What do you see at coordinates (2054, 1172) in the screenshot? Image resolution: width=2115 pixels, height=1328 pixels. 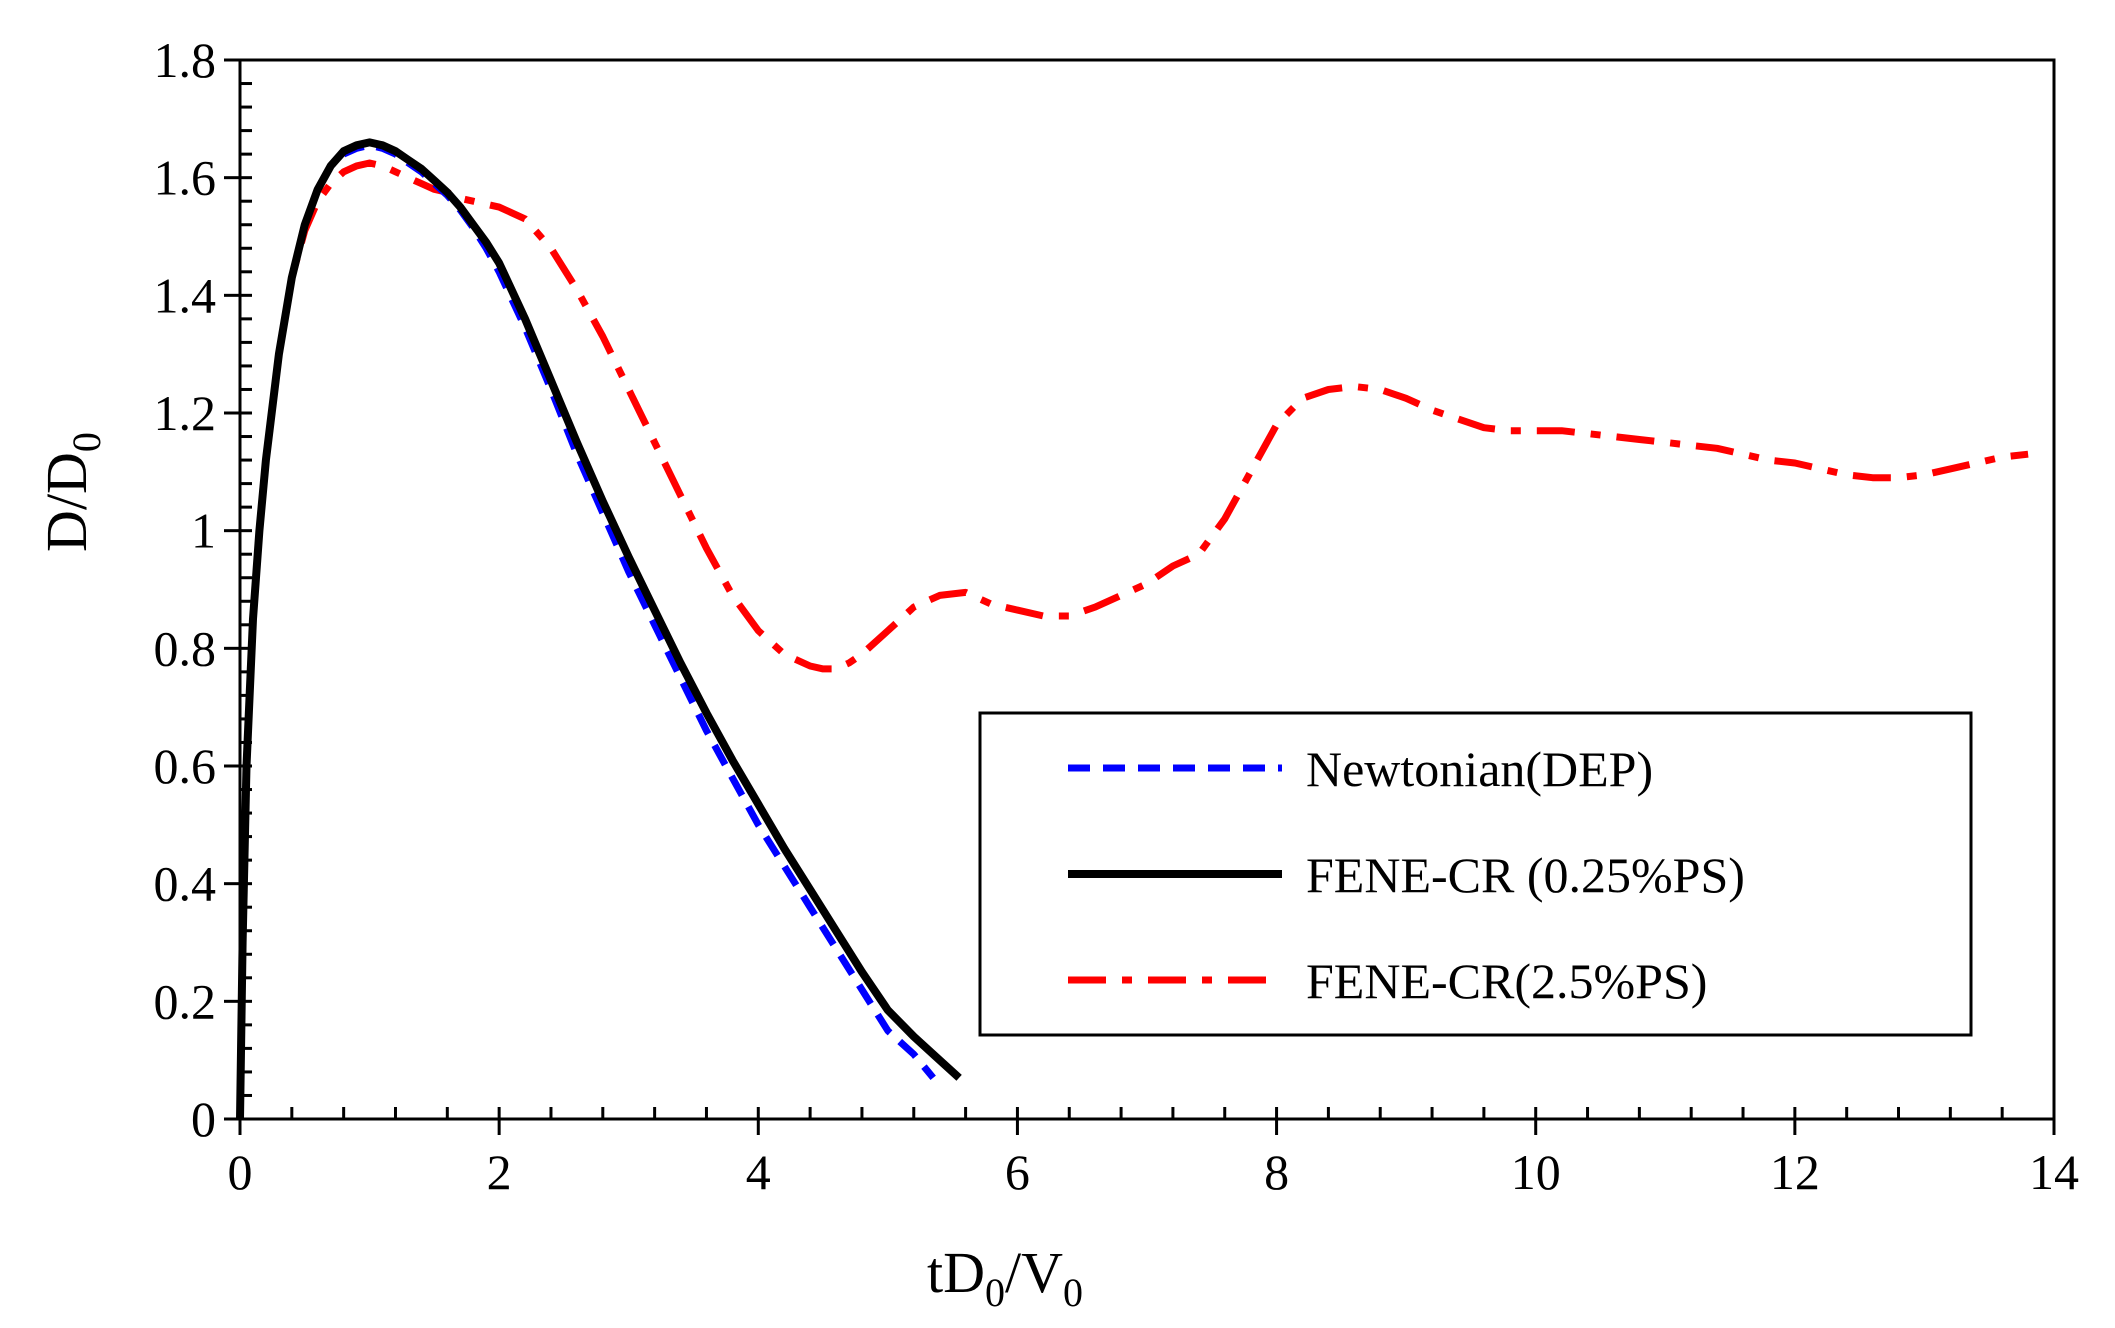 I see `x-tick-label: 14` at bounding box center [2054, 1172].